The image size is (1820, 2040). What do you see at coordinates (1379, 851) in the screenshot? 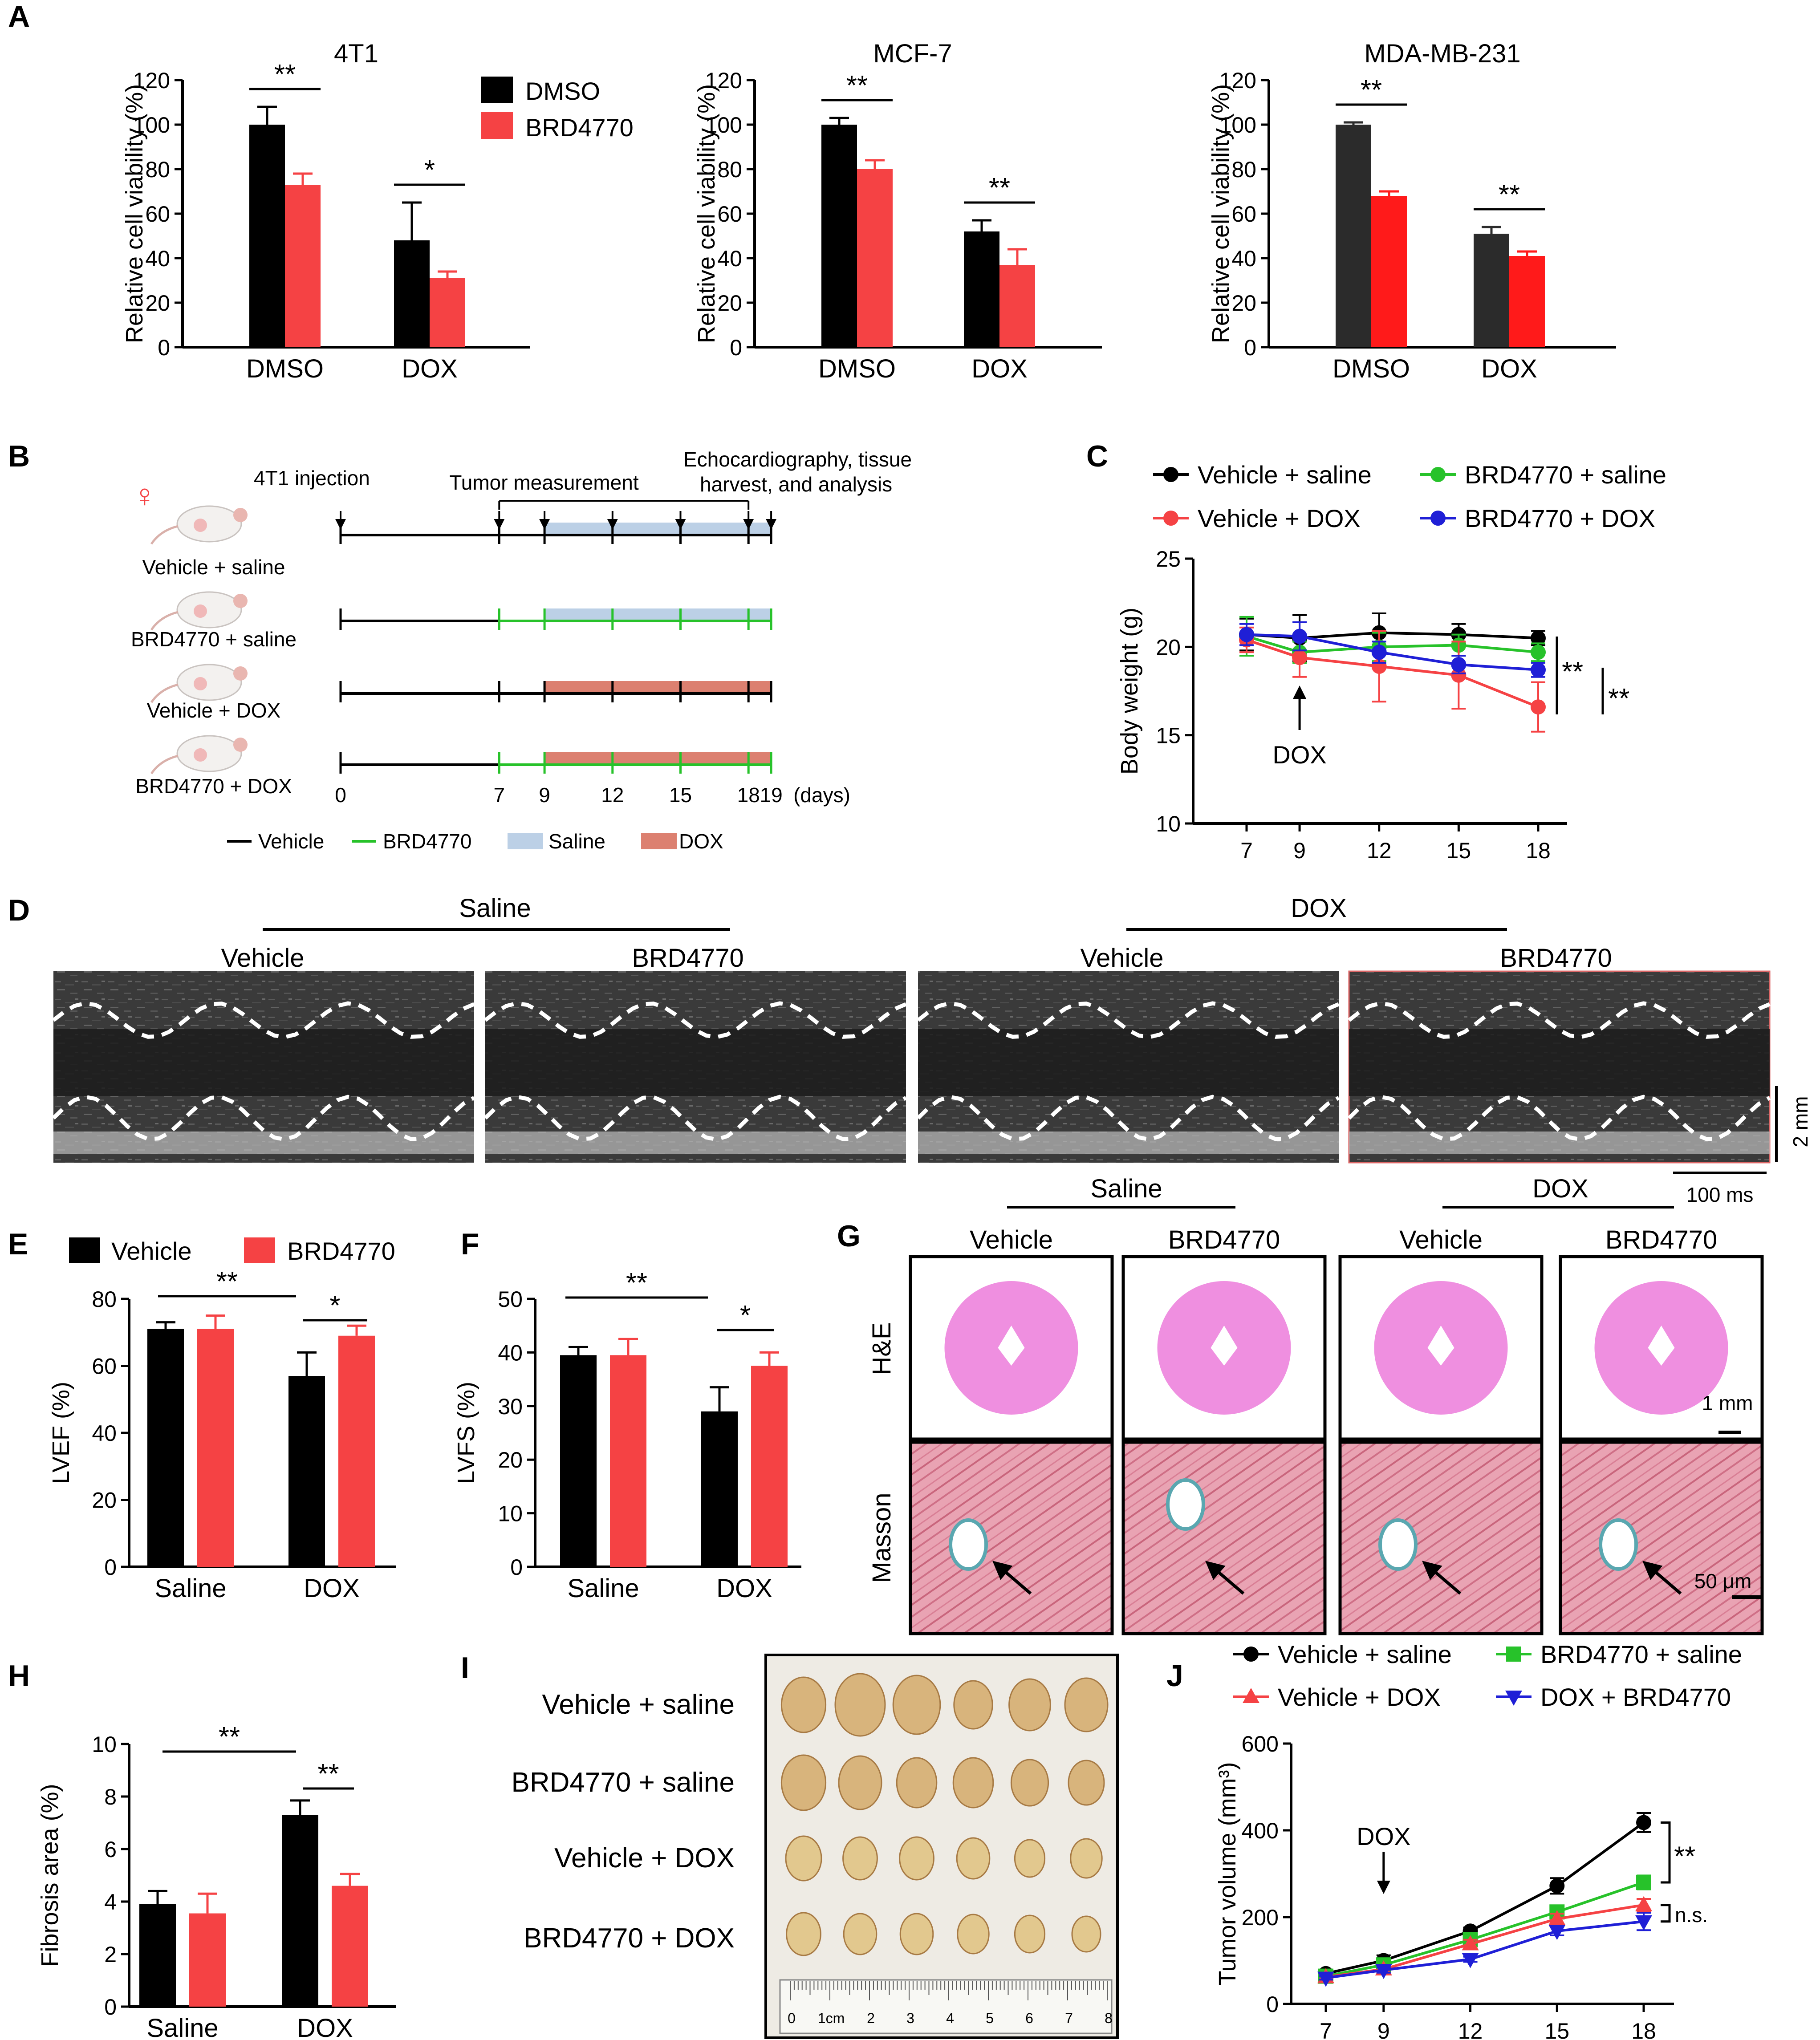
I see `x-tick-label: 12` at bounding box center [1379, 851].